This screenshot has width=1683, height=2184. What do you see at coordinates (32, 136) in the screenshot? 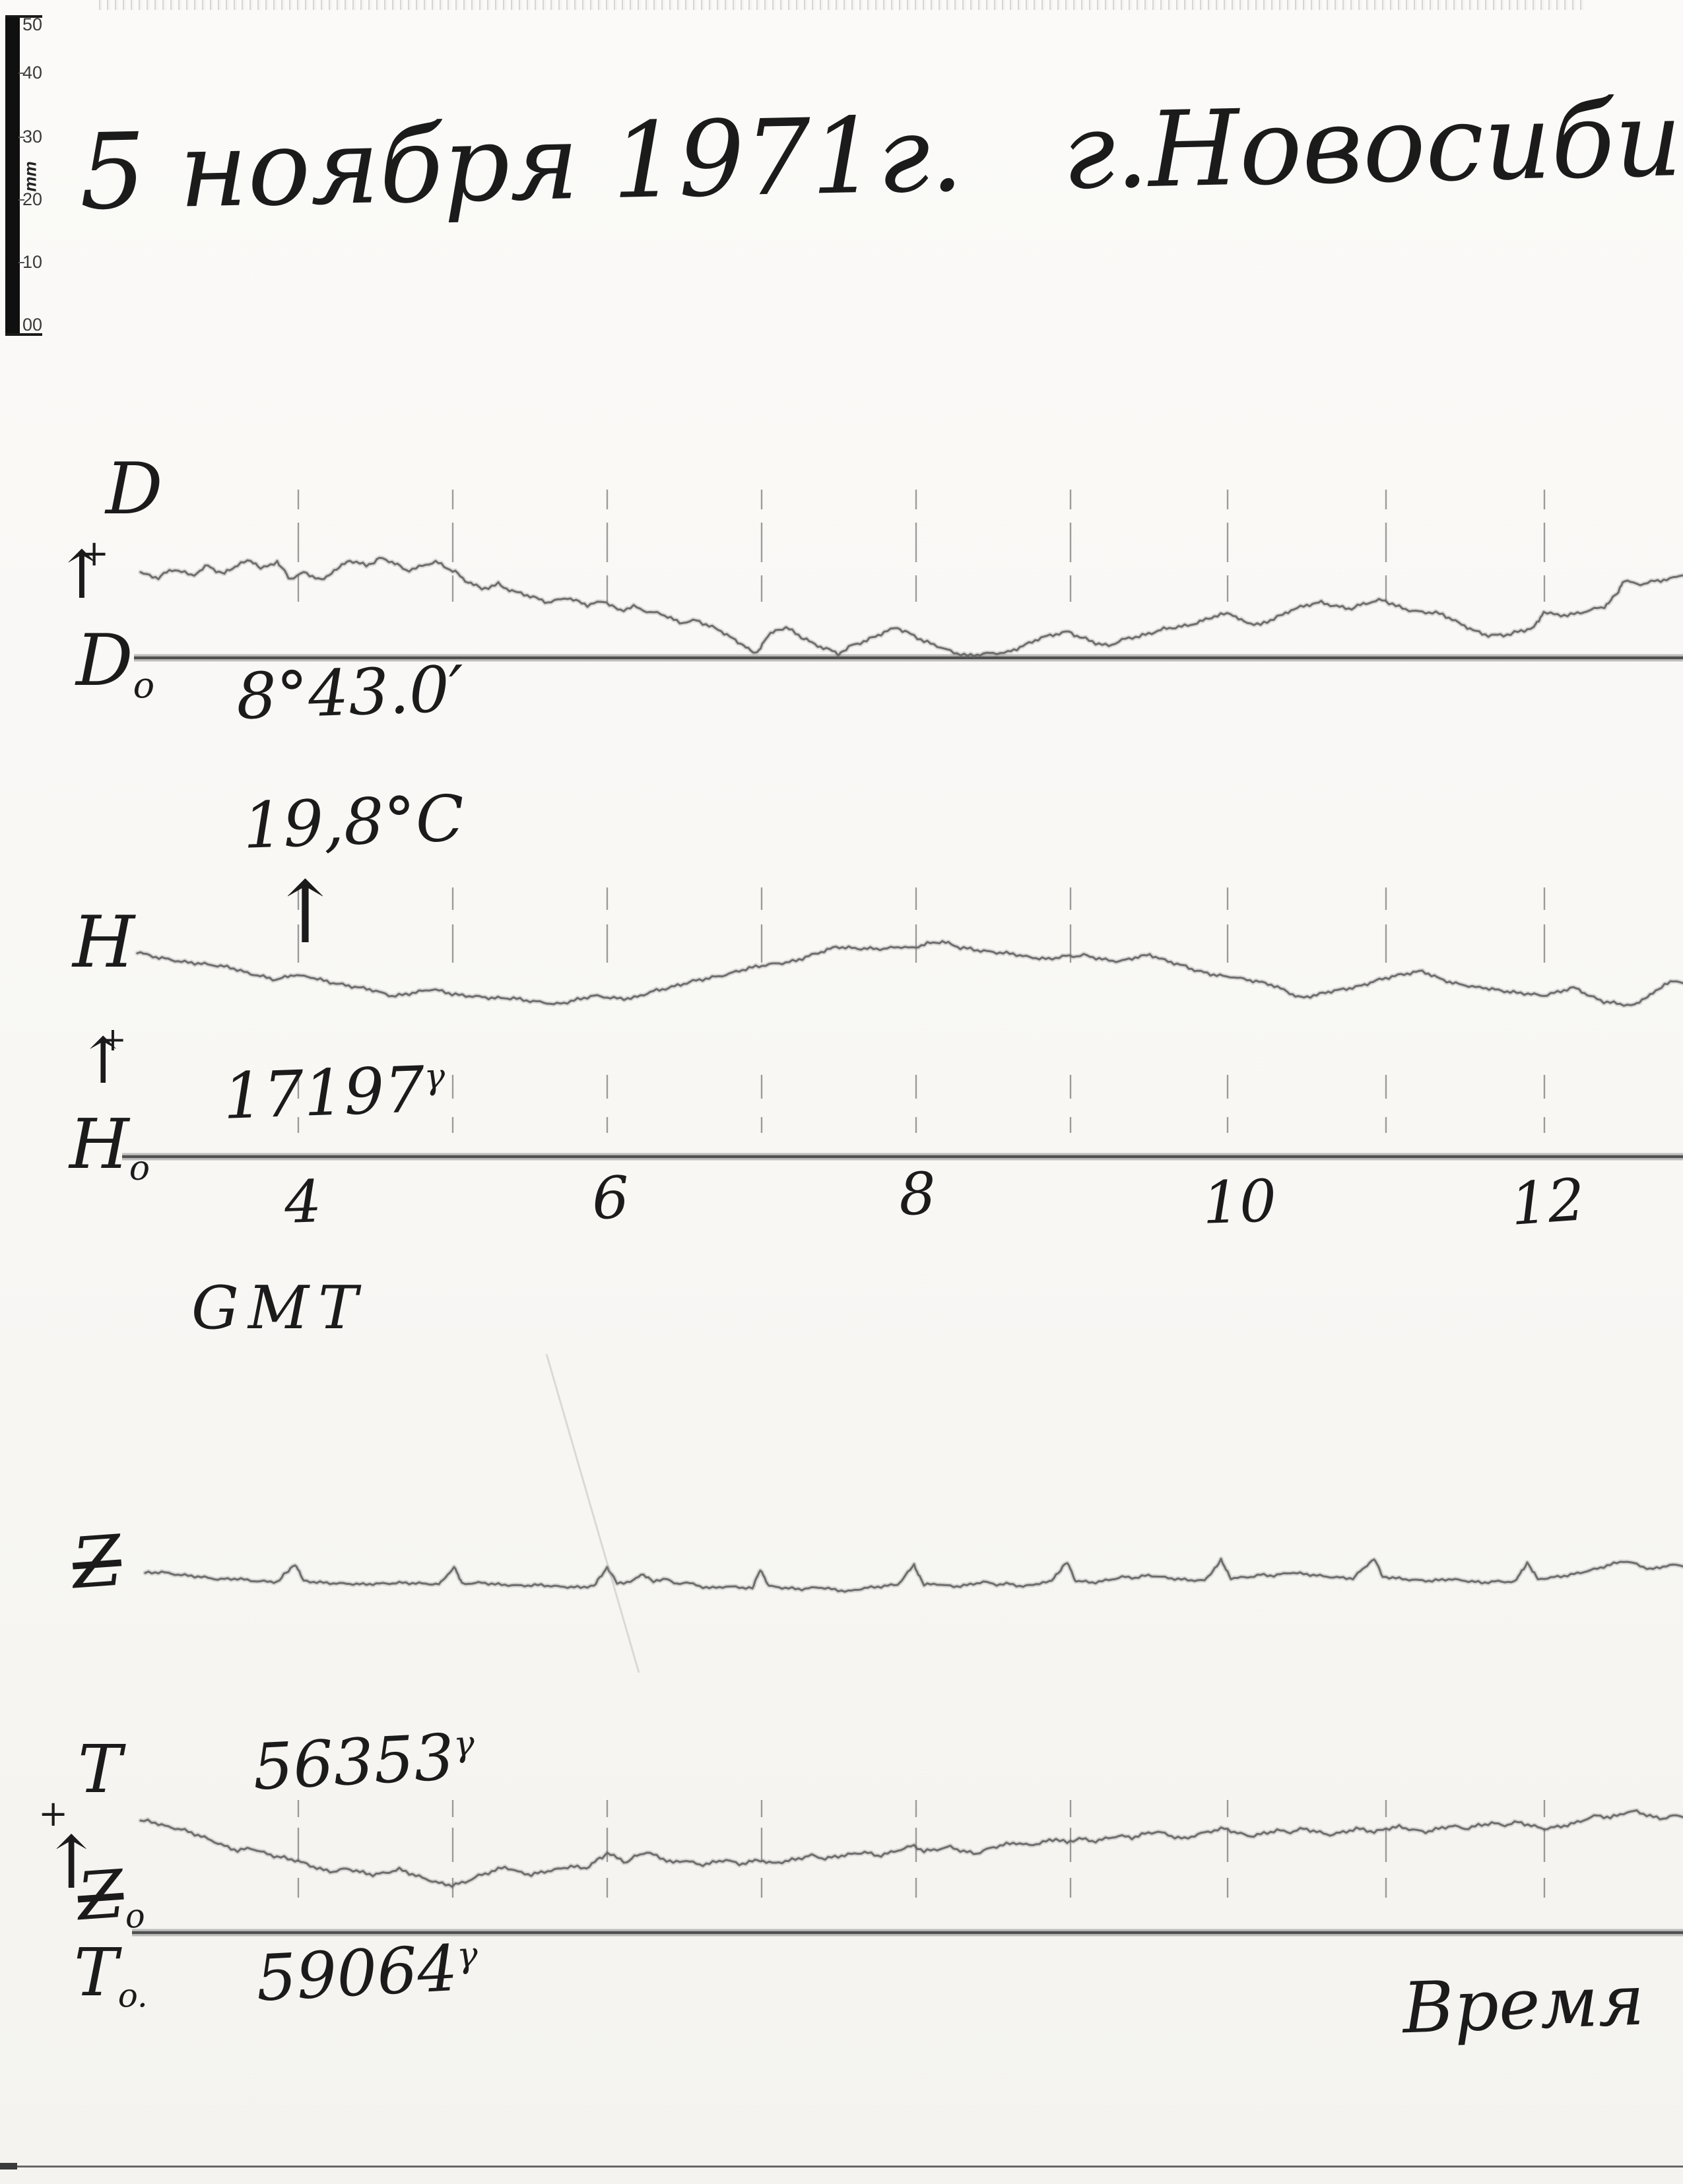
I see `ruler-label-30: 30` at bounding box center [32, 136].